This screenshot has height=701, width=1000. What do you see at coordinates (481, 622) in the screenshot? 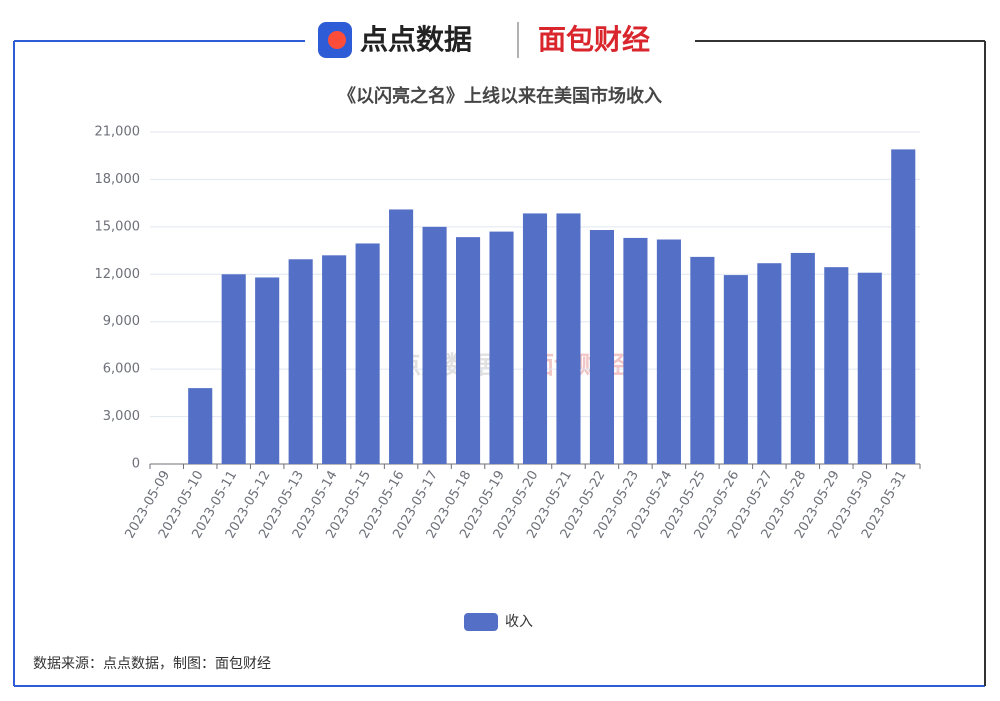
I see `legend-swatch` at bounding box center [481, 622].